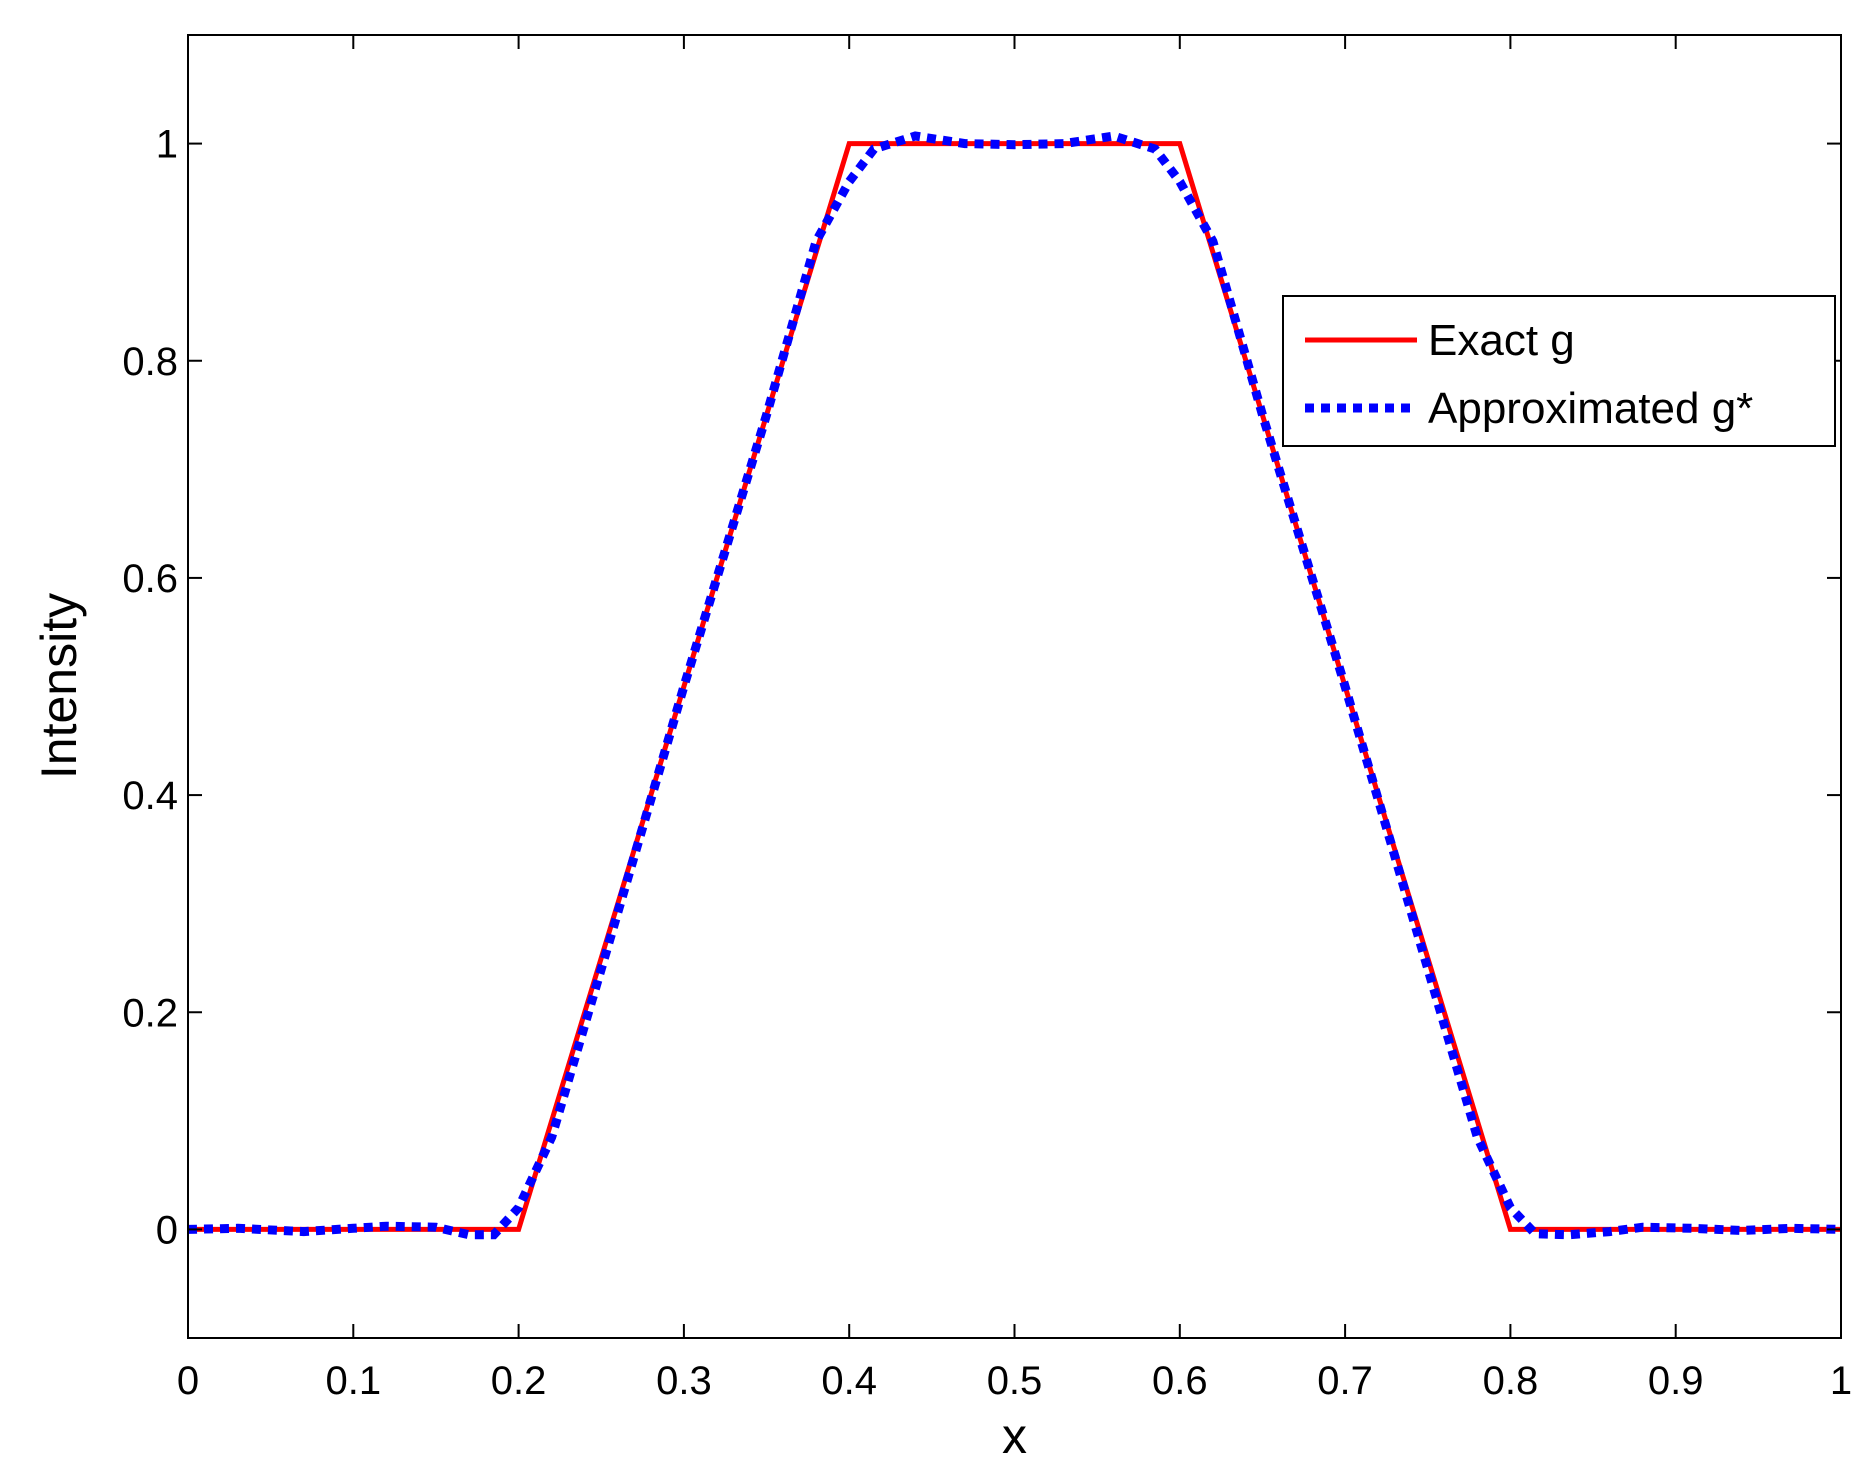  I want to click on x-tick-label: 0.3, so click(684, 1381).